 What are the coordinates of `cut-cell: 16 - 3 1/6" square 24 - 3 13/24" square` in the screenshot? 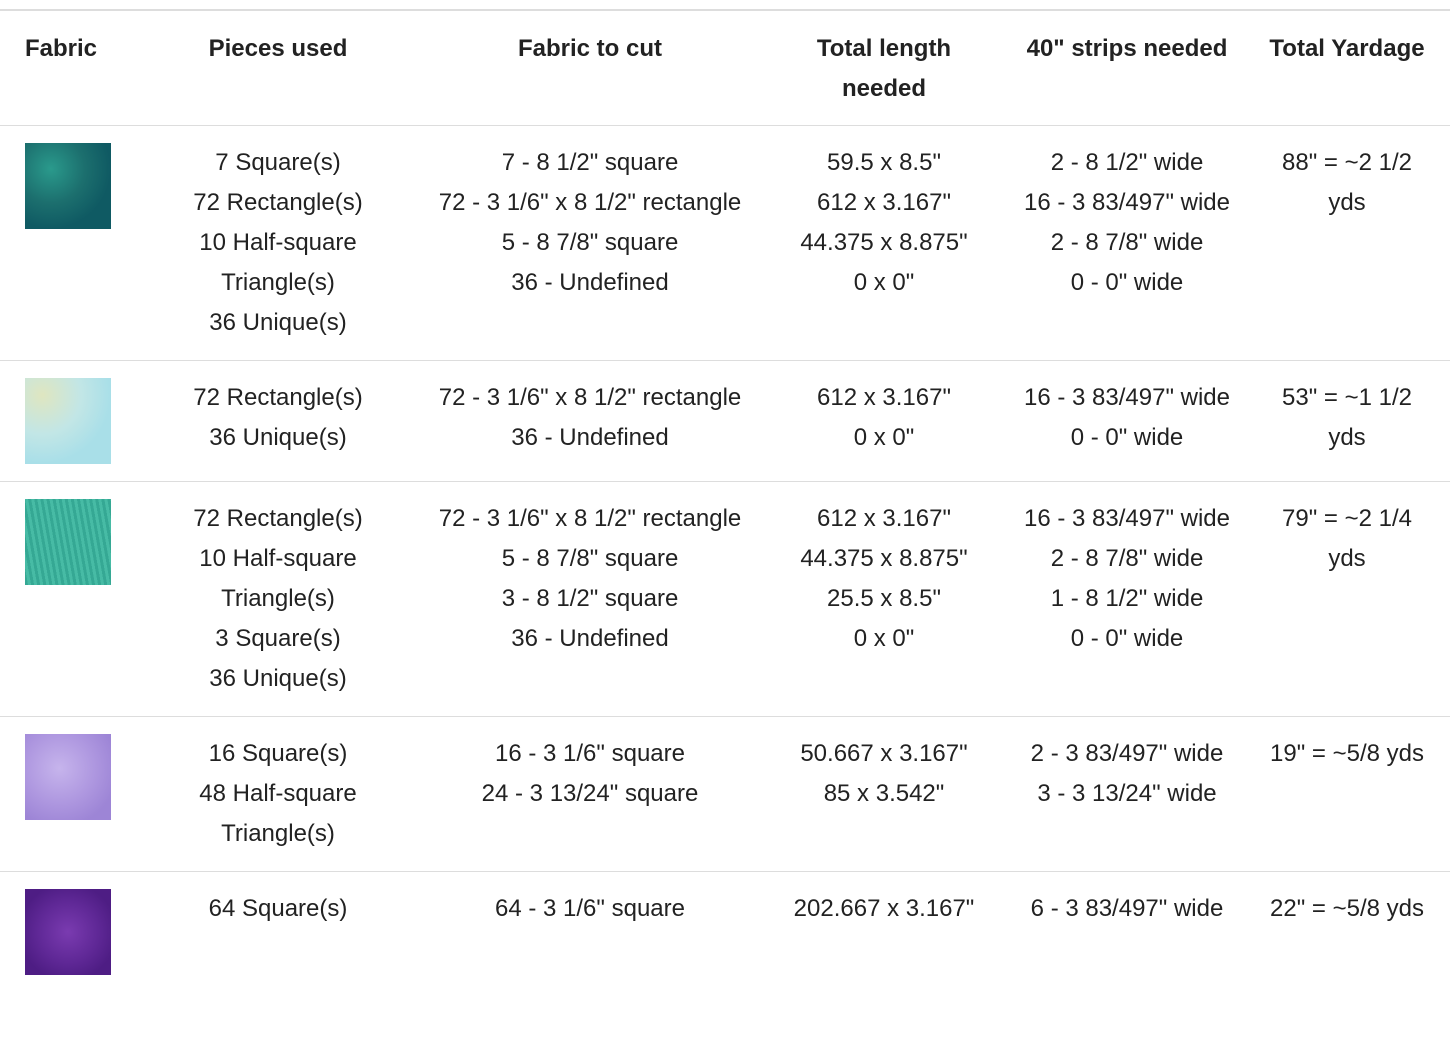 It's located at (590, 794).